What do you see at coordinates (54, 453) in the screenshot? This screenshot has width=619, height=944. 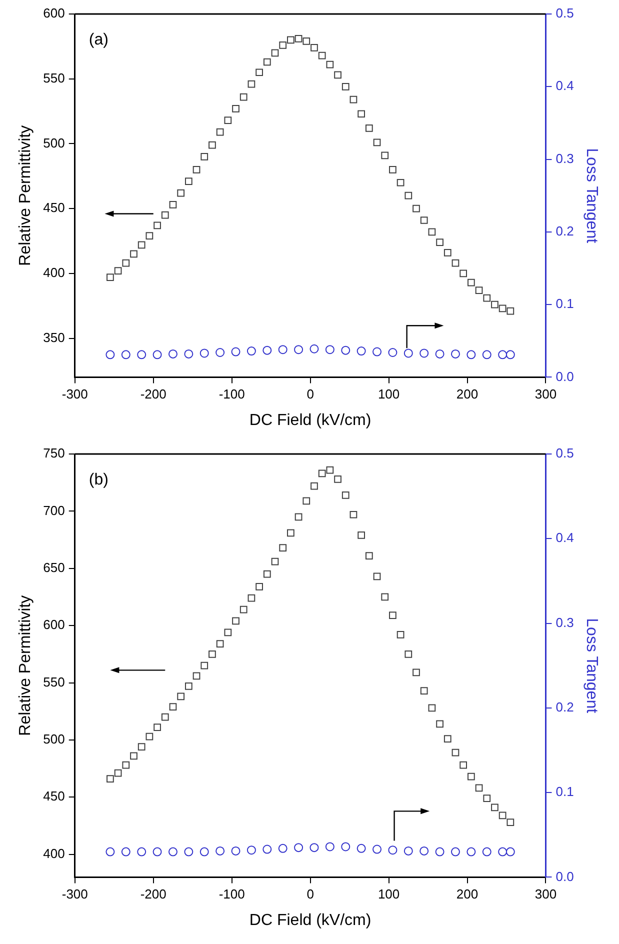 I see `y-tick-label: 750` at bounding box center [54, 453].